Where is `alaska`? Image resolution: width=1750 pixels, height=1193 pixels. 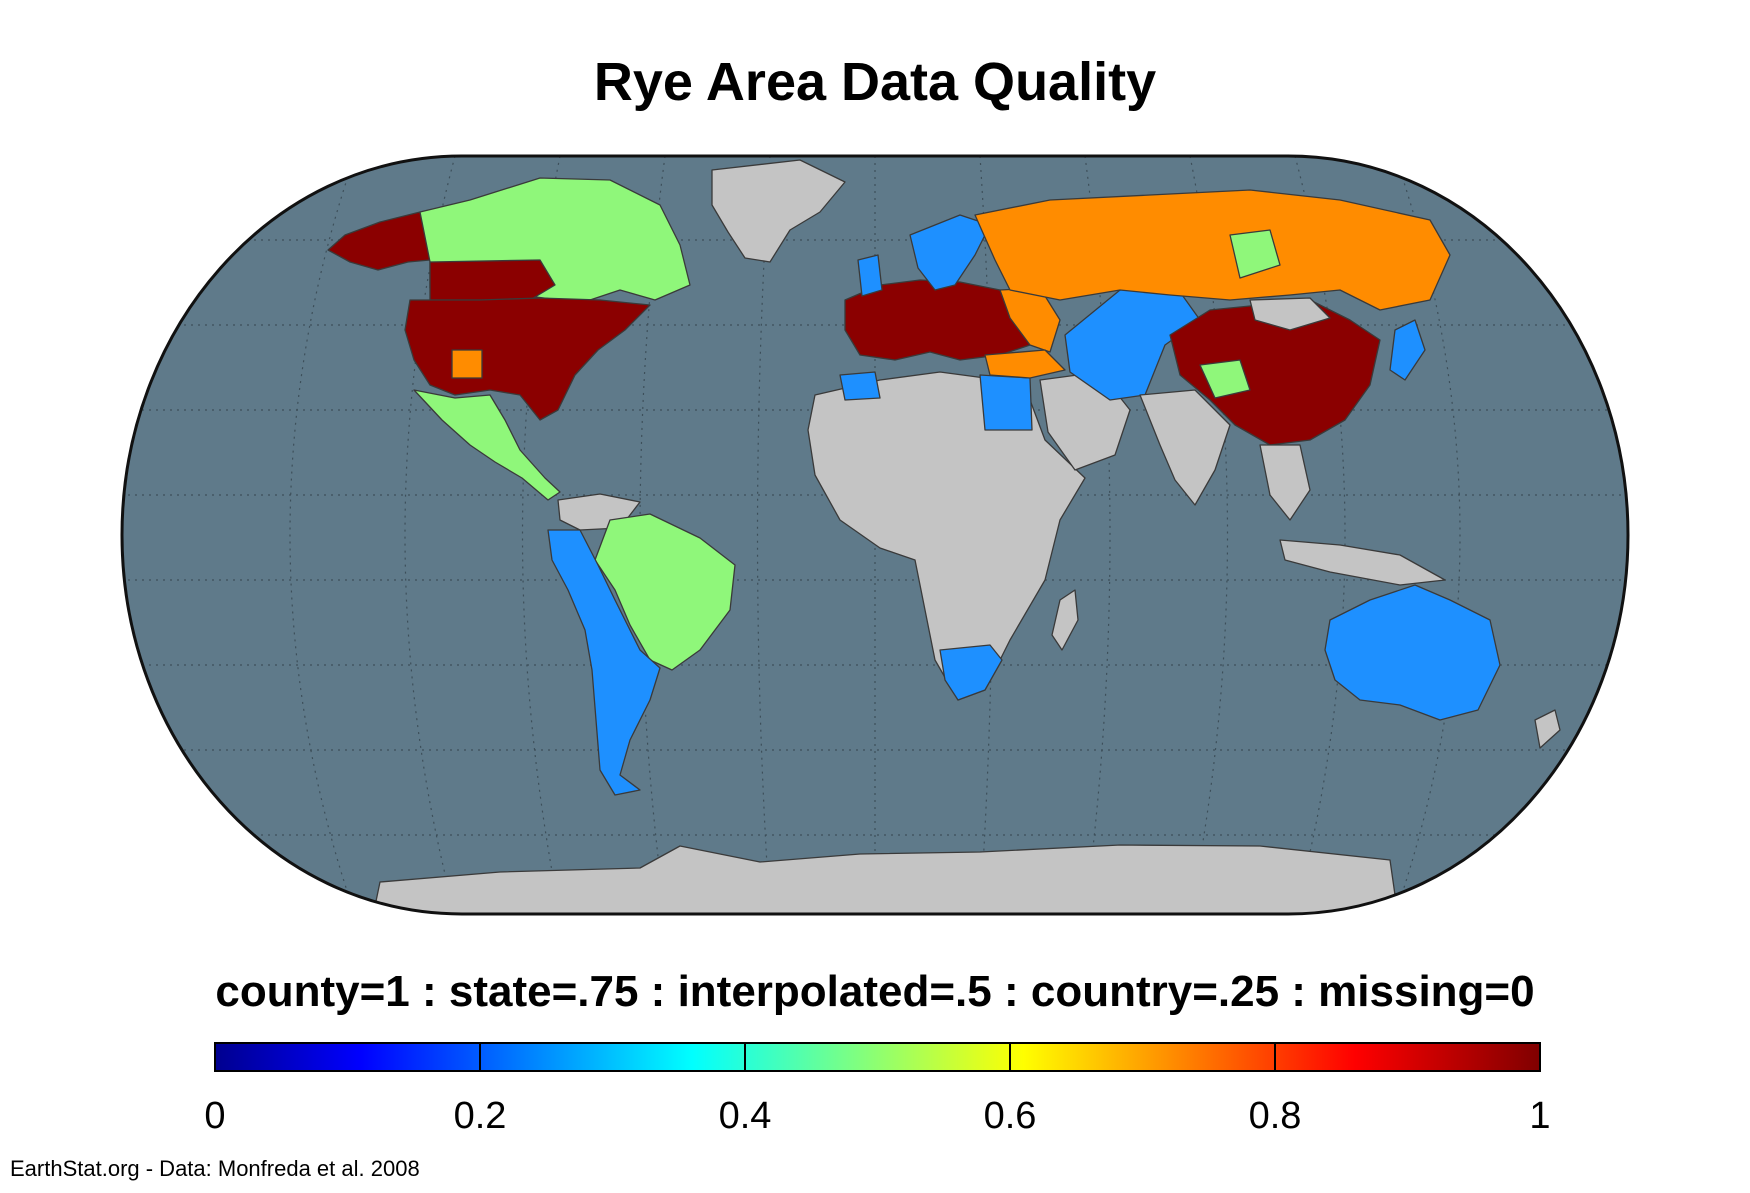
alaska is located at coordinates (379, 241).